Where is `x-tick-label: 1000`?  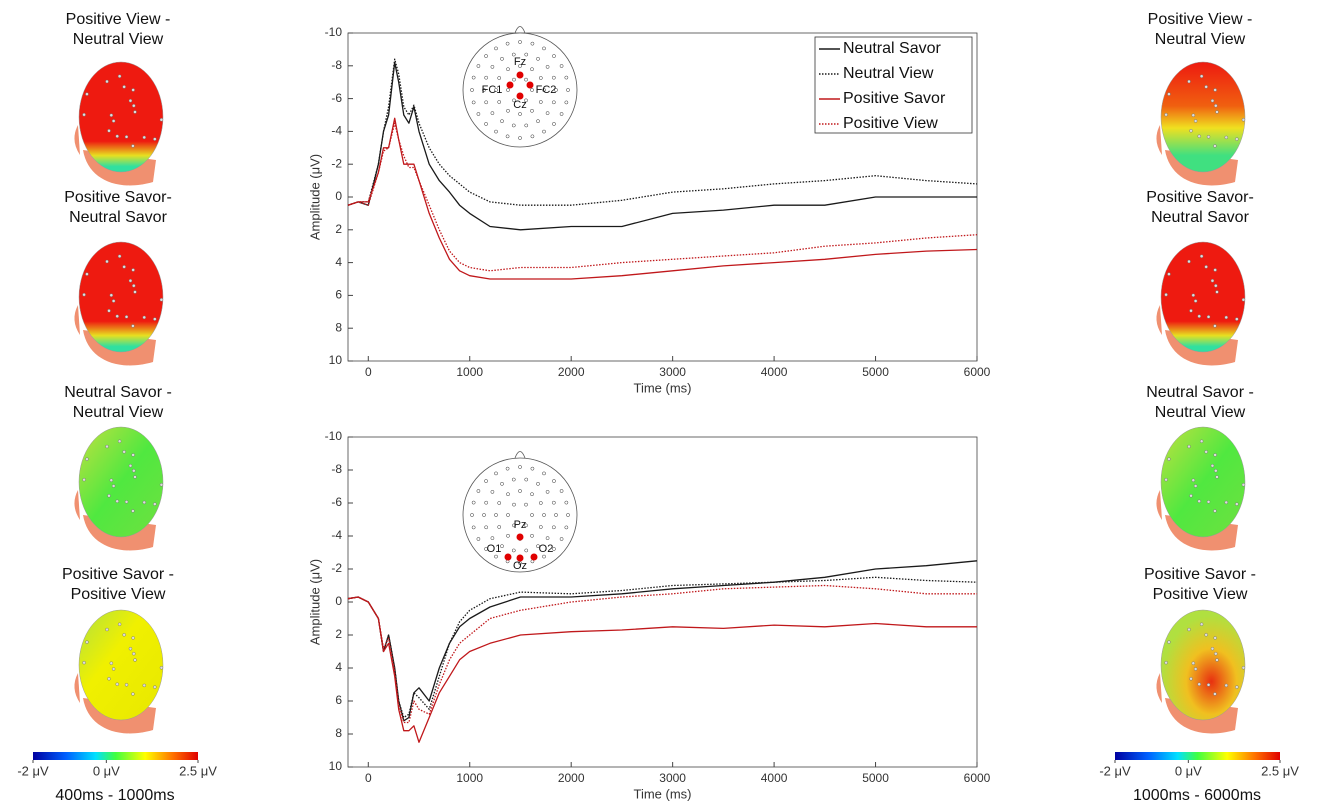
x-tick-label: 1000 is located at coordinates (469, 778).